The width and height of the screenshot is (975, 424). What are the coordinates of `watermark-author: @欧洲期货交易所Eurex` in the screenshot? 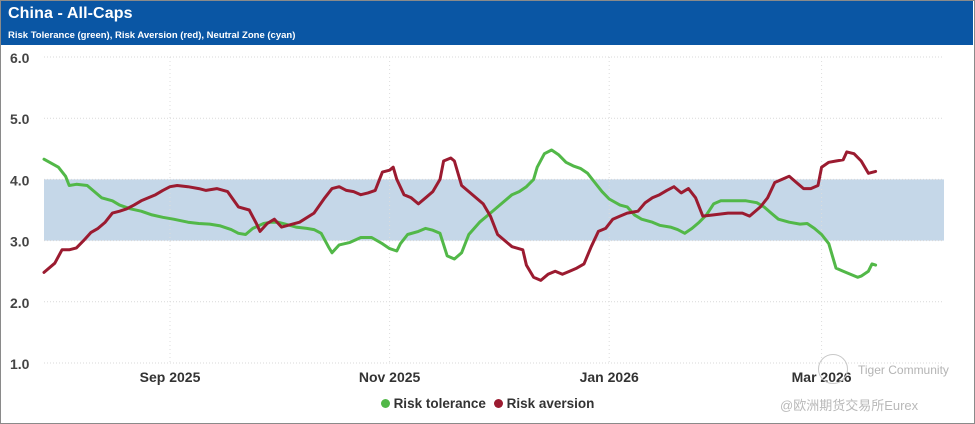 It's located at (849, 405).